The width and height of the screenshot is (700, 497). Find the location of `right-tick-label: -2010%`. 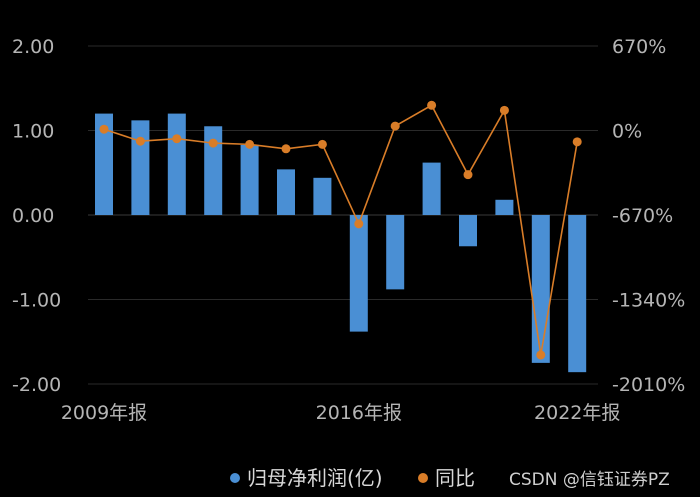

right-tick-label: -2010% is located at coordinates (648, 385).